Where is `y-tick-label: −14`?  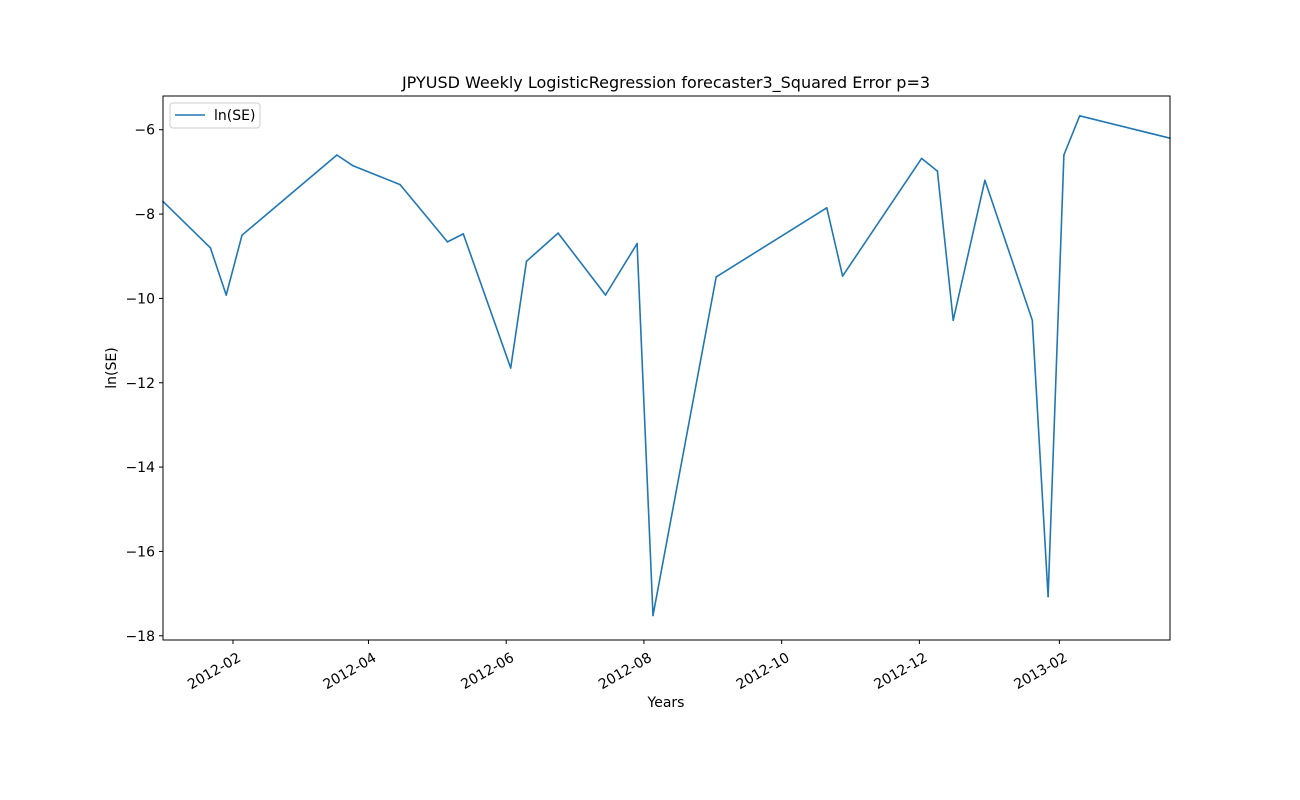 y-tick-label: −14 is located at coordinates (140, 468).